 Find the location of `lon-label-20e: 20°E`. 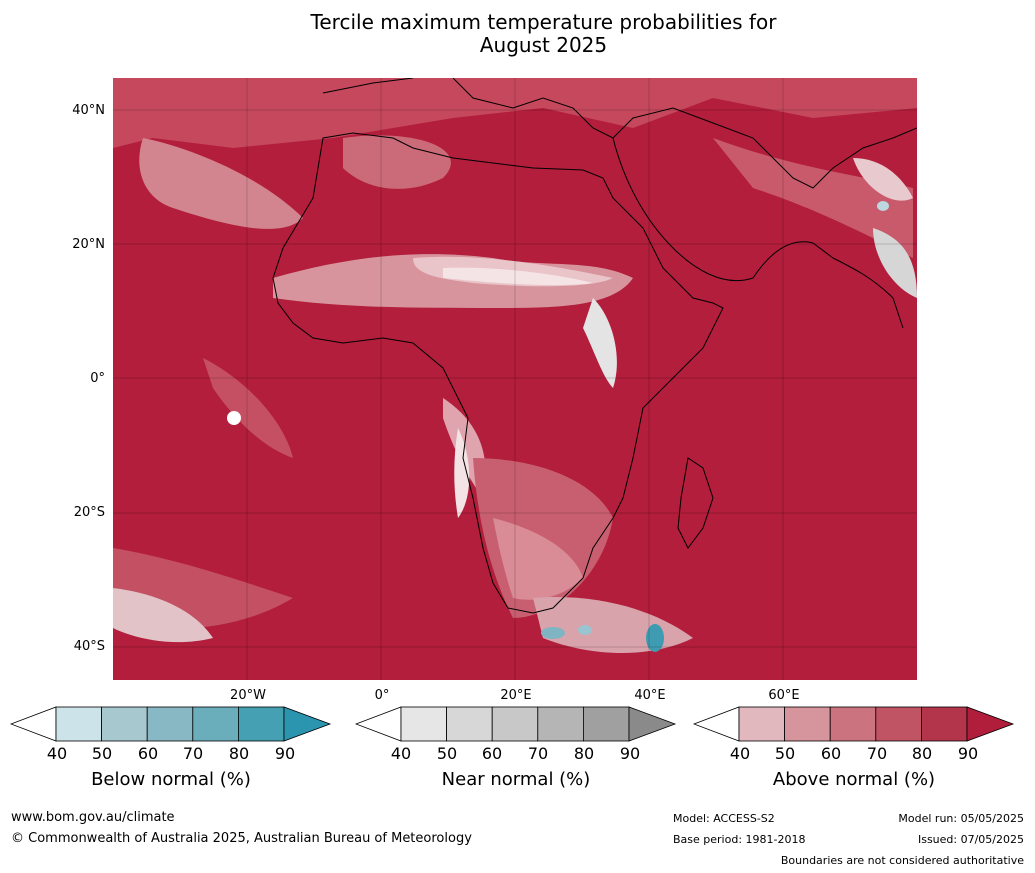

lon-label-20e: 20°E is located at coordinates (516, 695).